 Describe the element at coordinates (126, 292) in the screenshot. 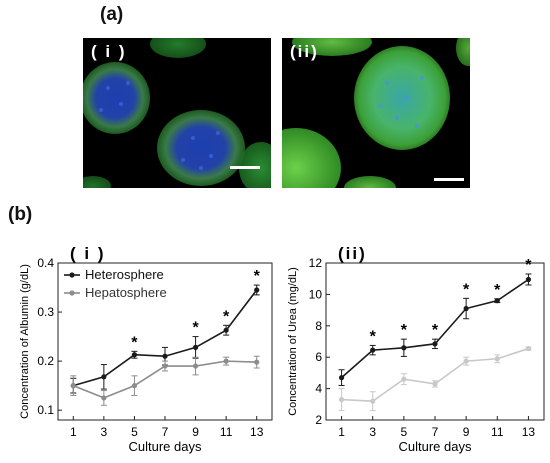

I see `legend-label: Hepatosphere` at that location.